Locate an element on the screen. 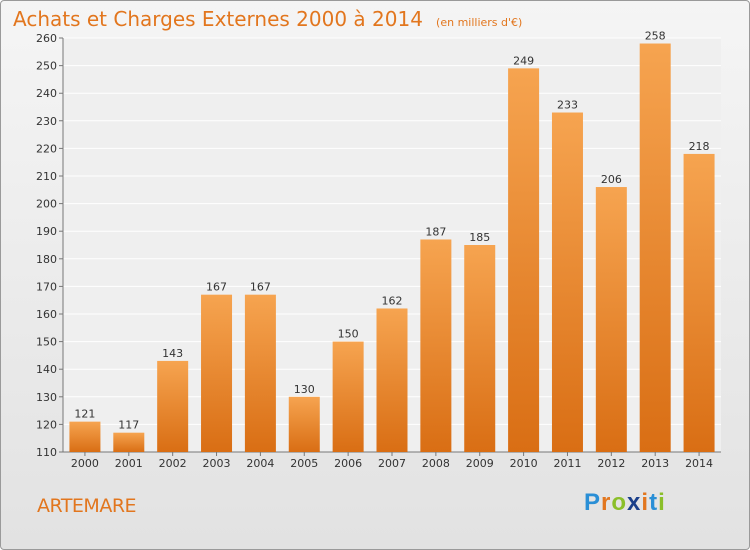 Image resolution: width=750 pixels, height=550 pixels. data-label: 117 is located at coordinates (128, 425).